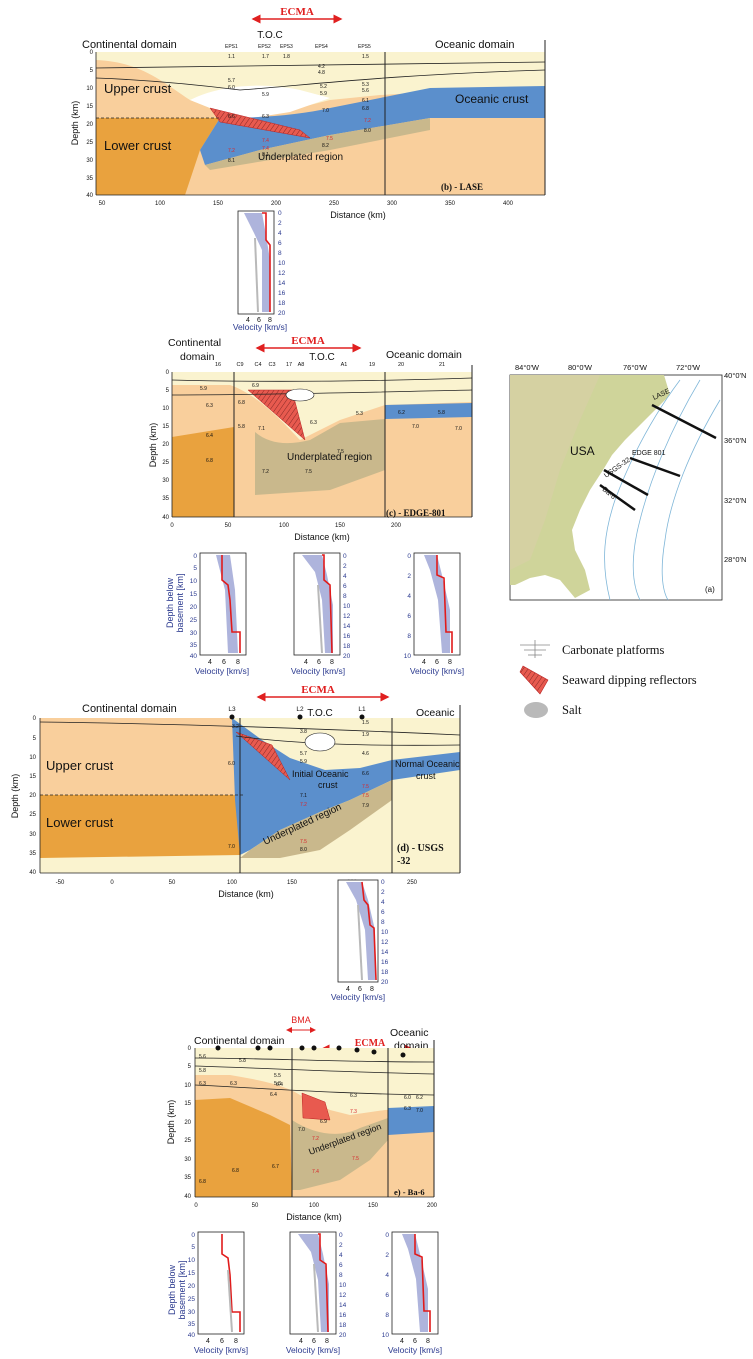 The height and width of the screenshot is (1359, 753). Describe the element at coordinates (365, 735) in the screenshot. I see `velocity-value: 1.9` at that location.